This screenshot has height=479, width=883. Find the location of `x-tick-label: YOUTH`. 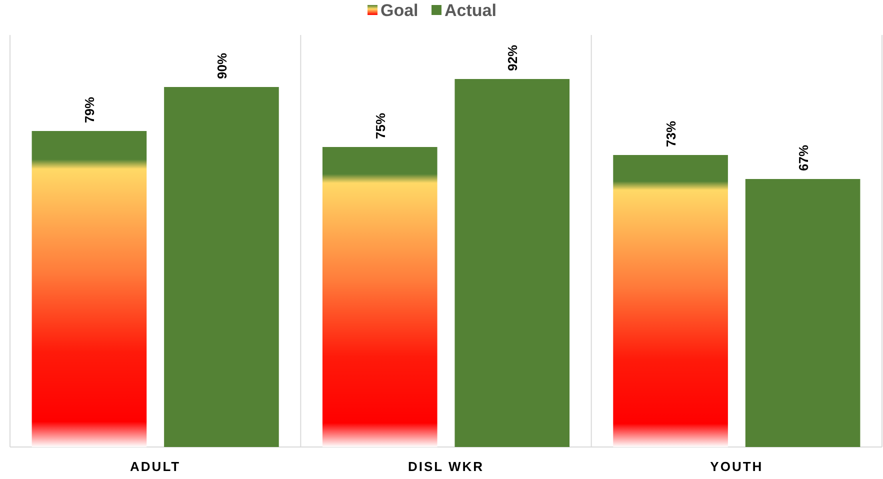

x-tick-label: YOUTH is located at coordinates (737, 466).